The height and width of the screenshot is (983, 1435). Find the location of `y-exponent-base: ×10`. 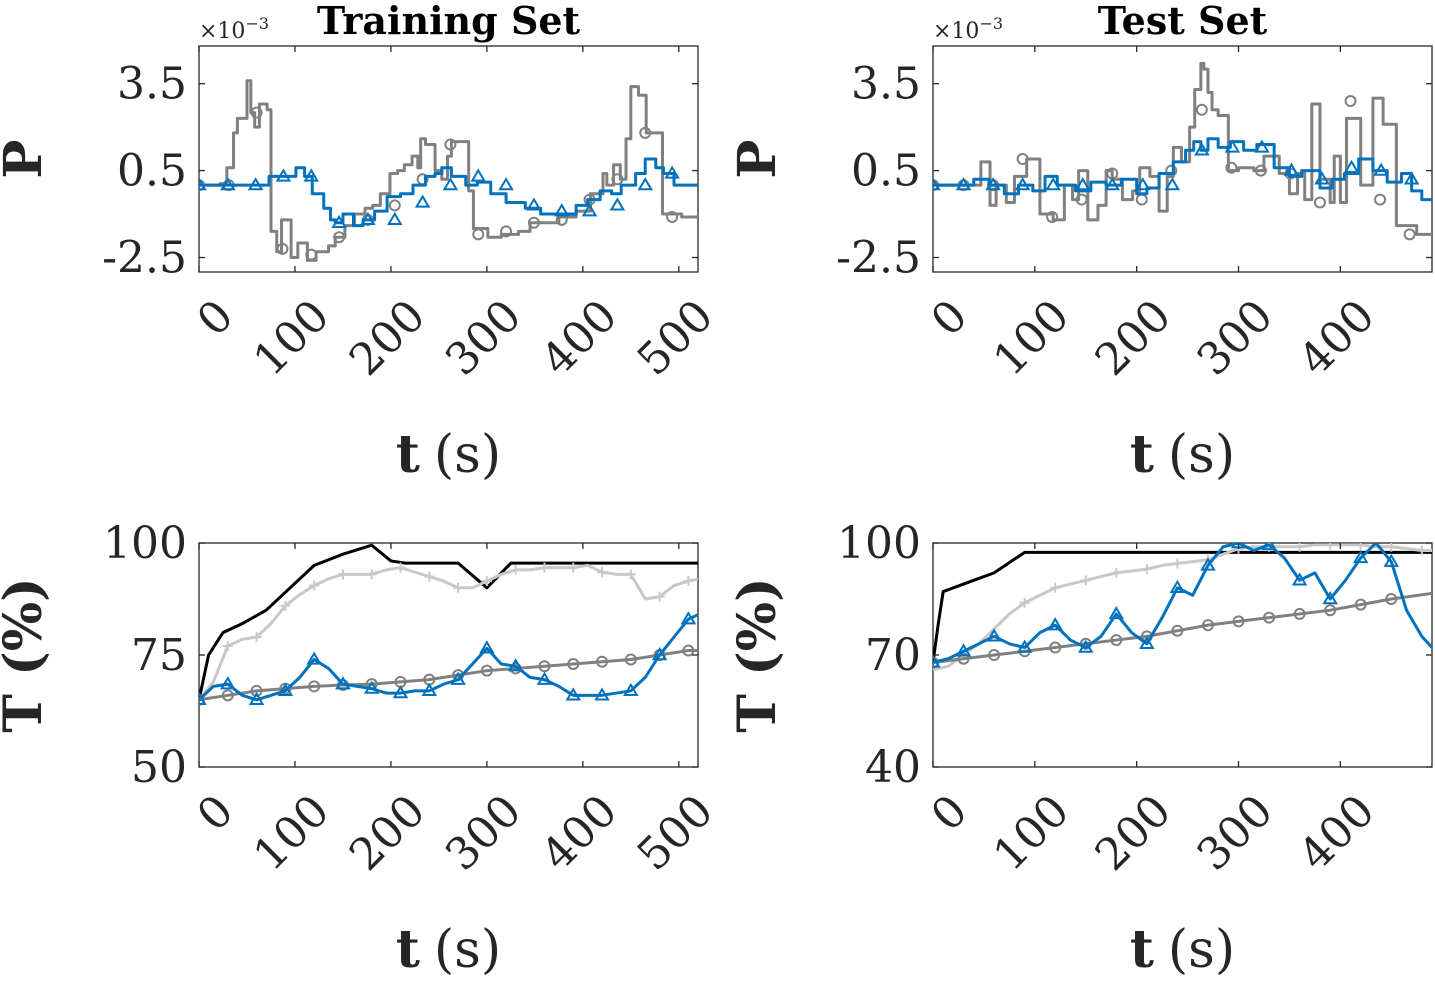

y-exponent-base: ×10 is located at coordinates (222, 31).